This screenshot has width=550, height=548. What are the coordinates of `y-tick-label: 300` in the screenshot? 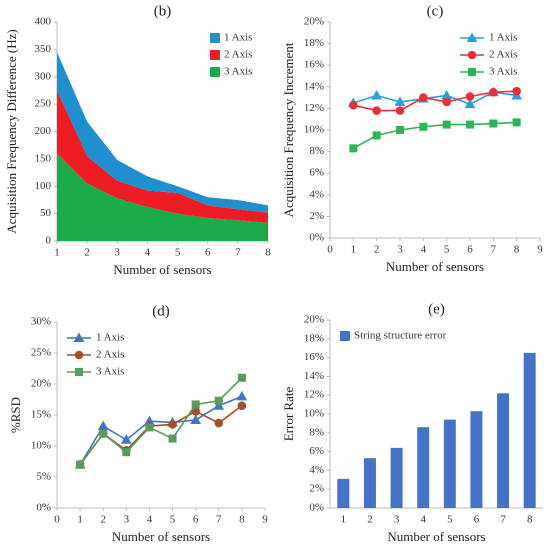 It's located at (43, 76).